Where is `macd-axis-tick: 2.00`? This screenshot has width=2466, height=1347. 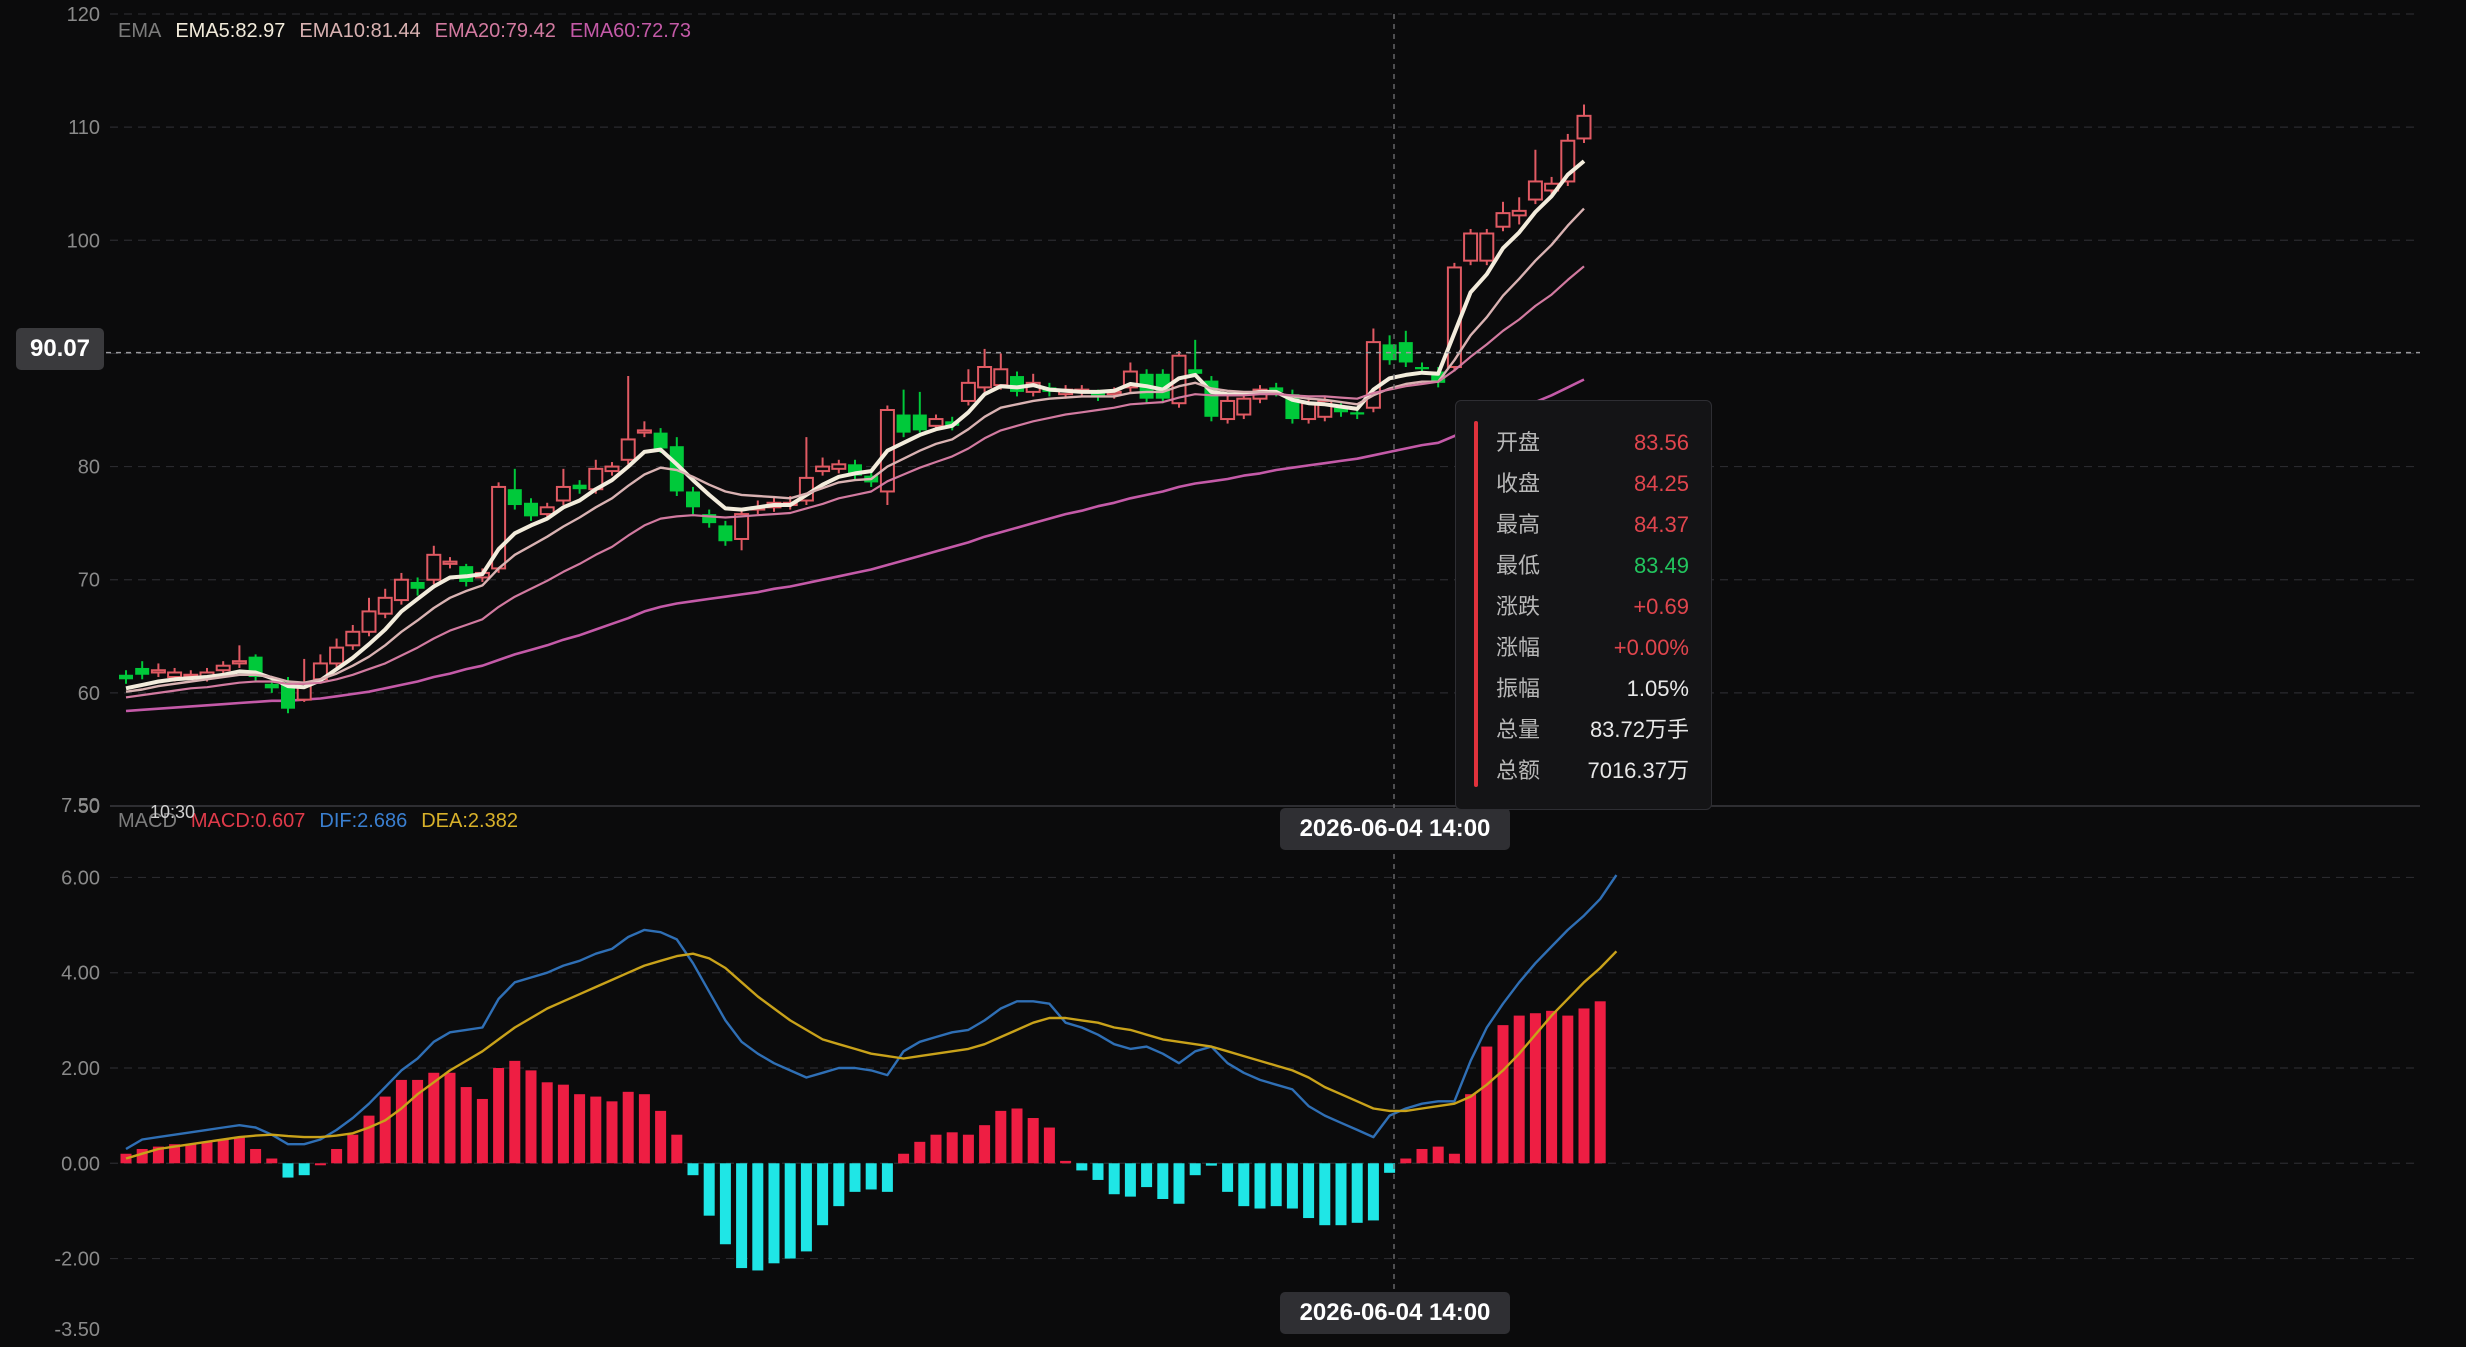
macd-axis-tick: 2.00 is located at coordinates (80, 1069).